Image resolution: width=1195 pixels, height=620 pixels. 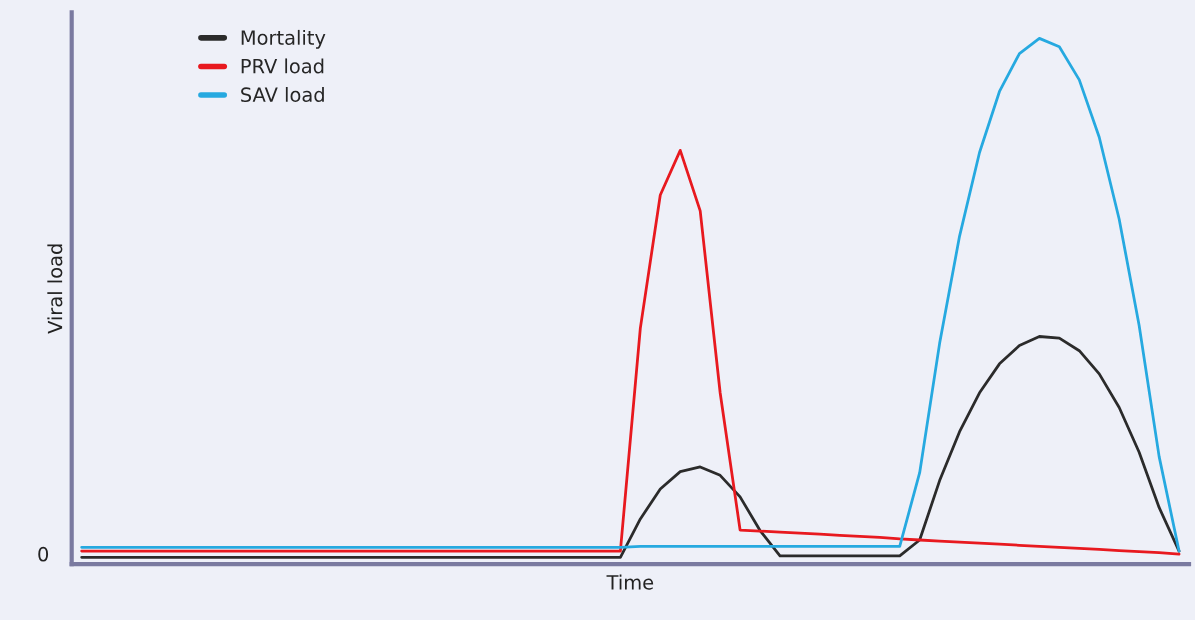 What do you see at coordinates (282, 94) in the screenshot?
I see `legend-label: SAV load` at bounding box center [282, 94].